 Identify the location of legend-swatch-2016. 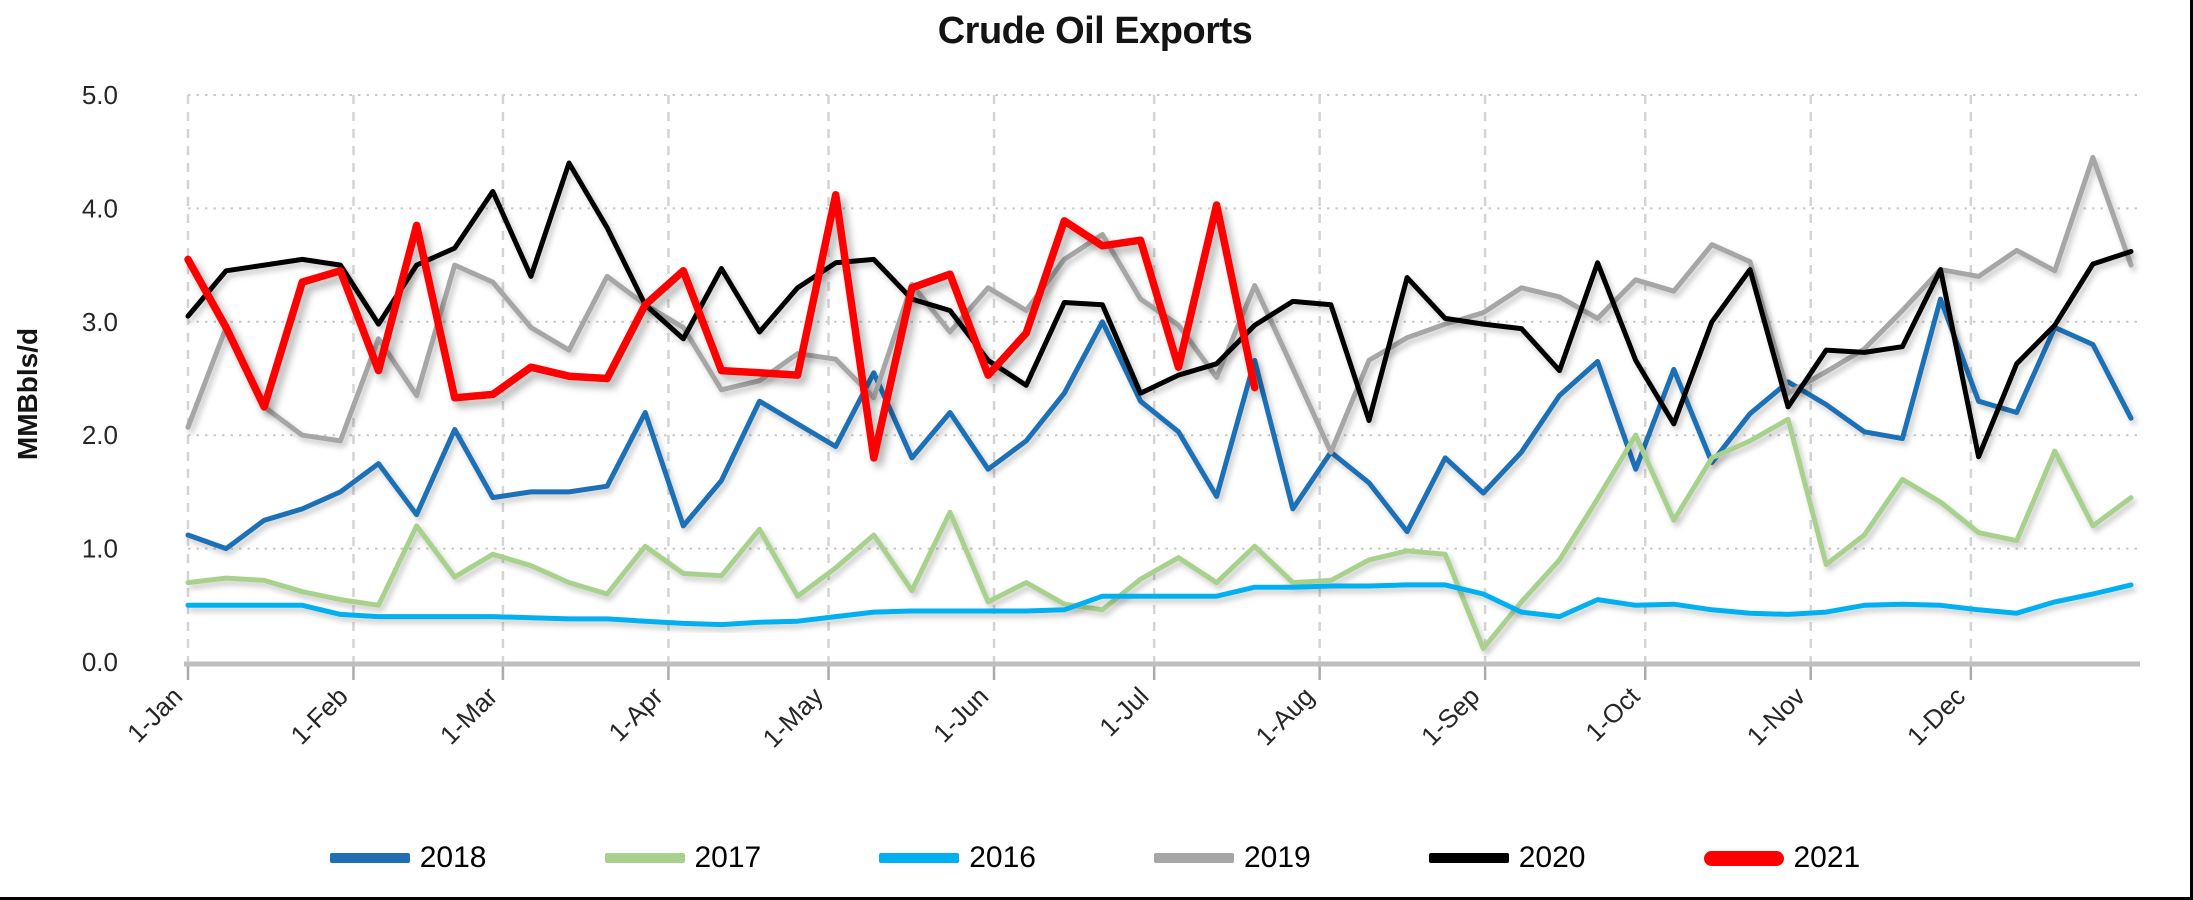
(919, 858).